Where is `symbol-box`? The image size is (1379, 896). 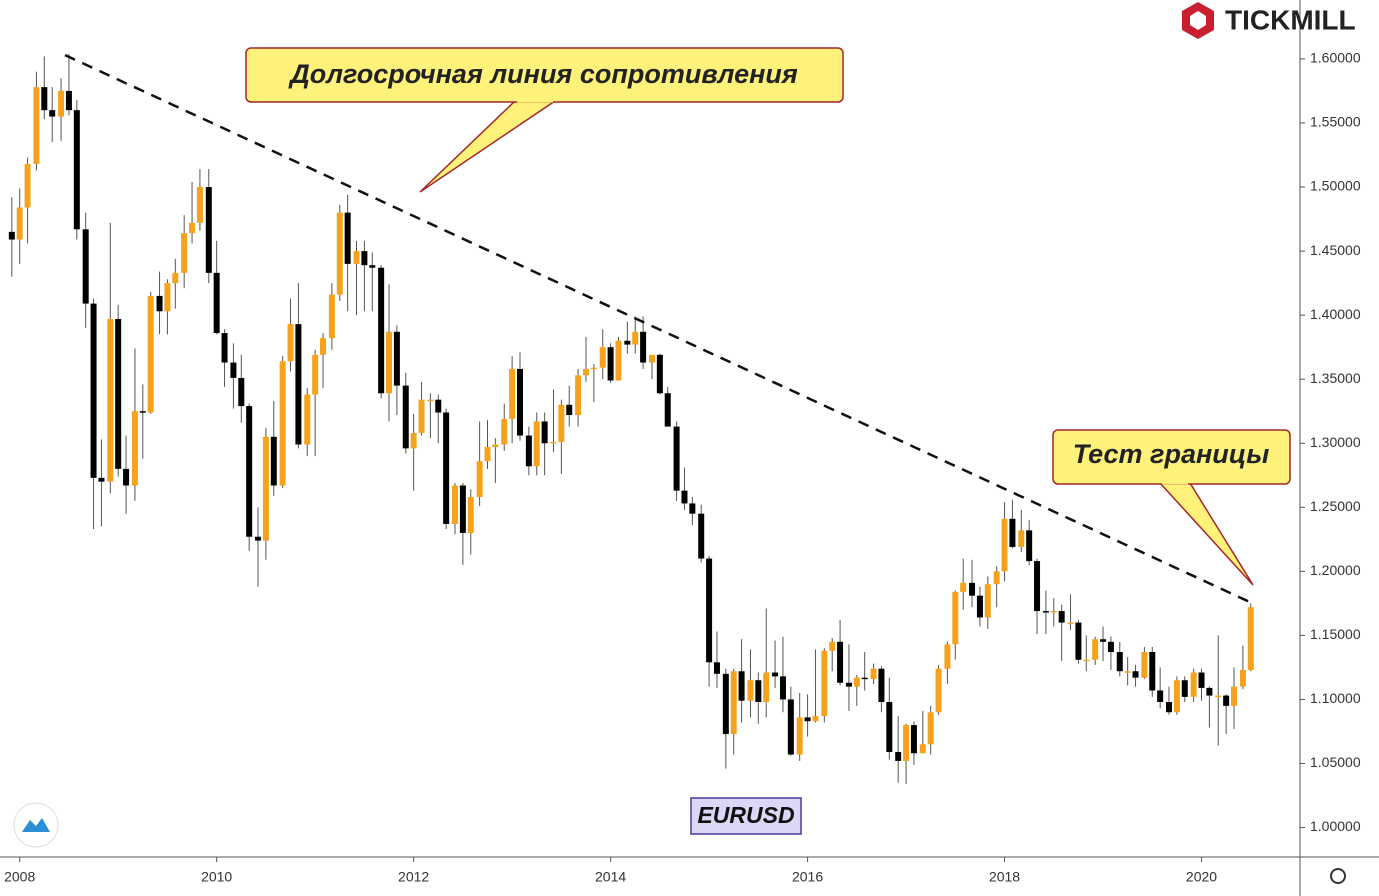
symbol-box is located at coordinates (746, 816).